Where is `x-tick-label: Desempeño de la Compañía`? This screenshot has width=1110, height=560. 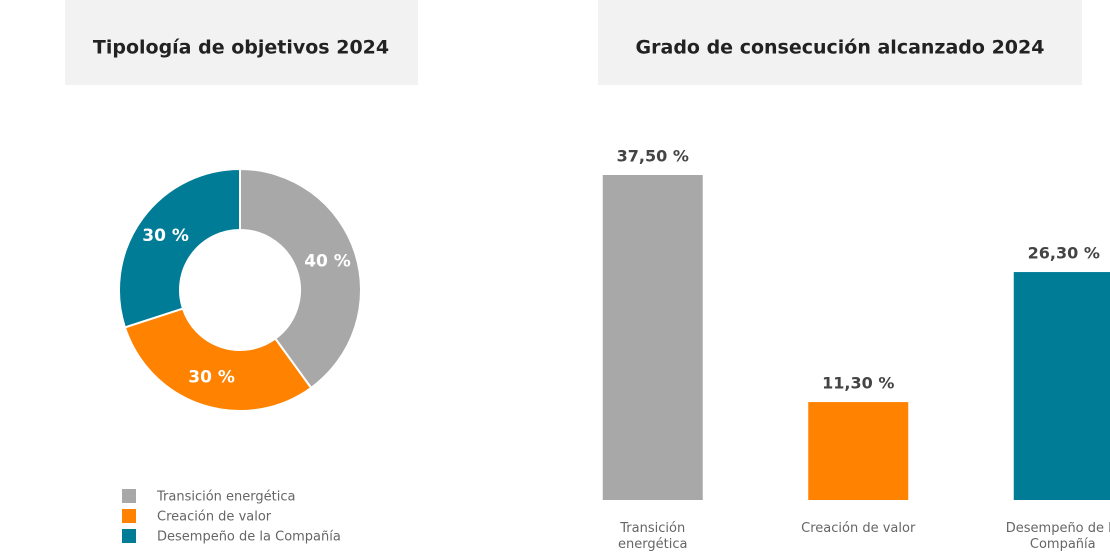
x-tick-label: Desempeño de la Compañía is located at coordinates (1057, 536).